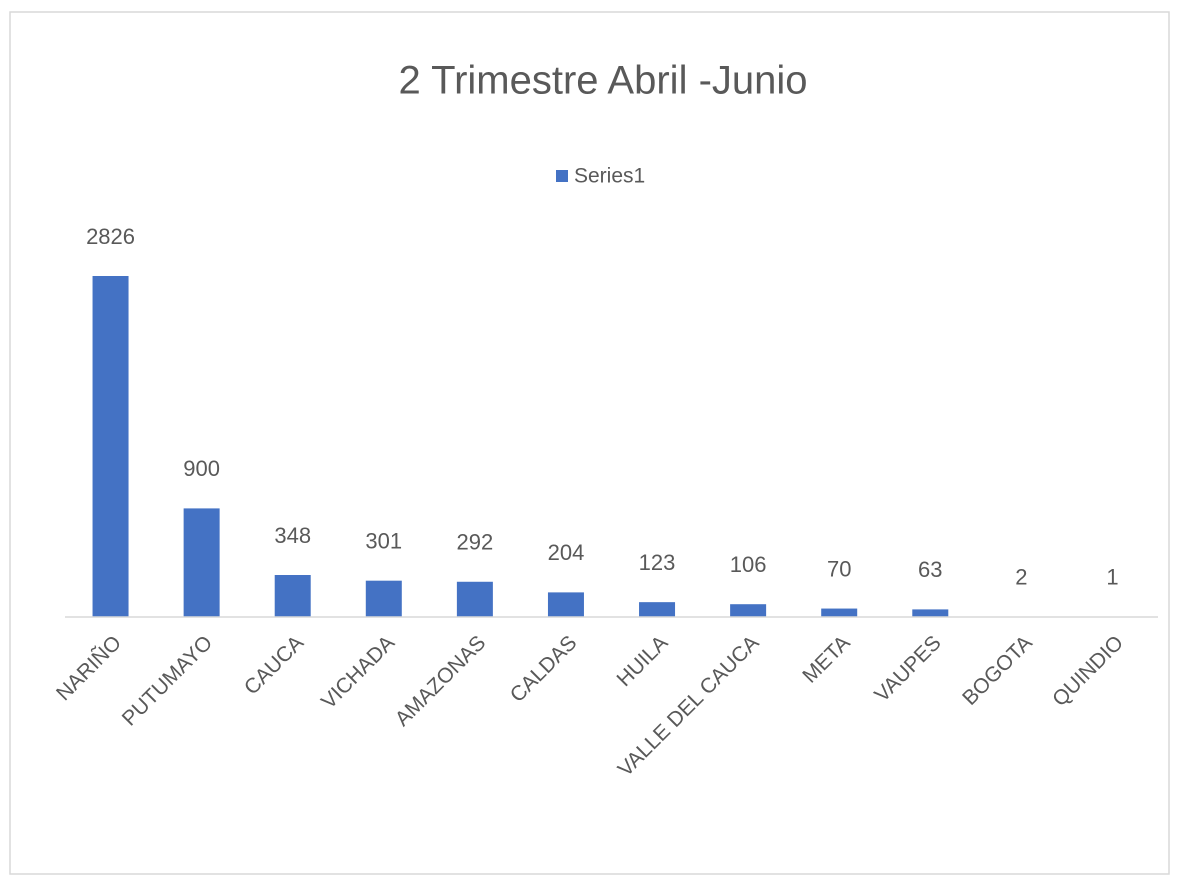 This screenshot has height=882, width=1179. Describe the element at coordinates (1112, 577) in the screenshot. I see `data-label: 1` at that location.